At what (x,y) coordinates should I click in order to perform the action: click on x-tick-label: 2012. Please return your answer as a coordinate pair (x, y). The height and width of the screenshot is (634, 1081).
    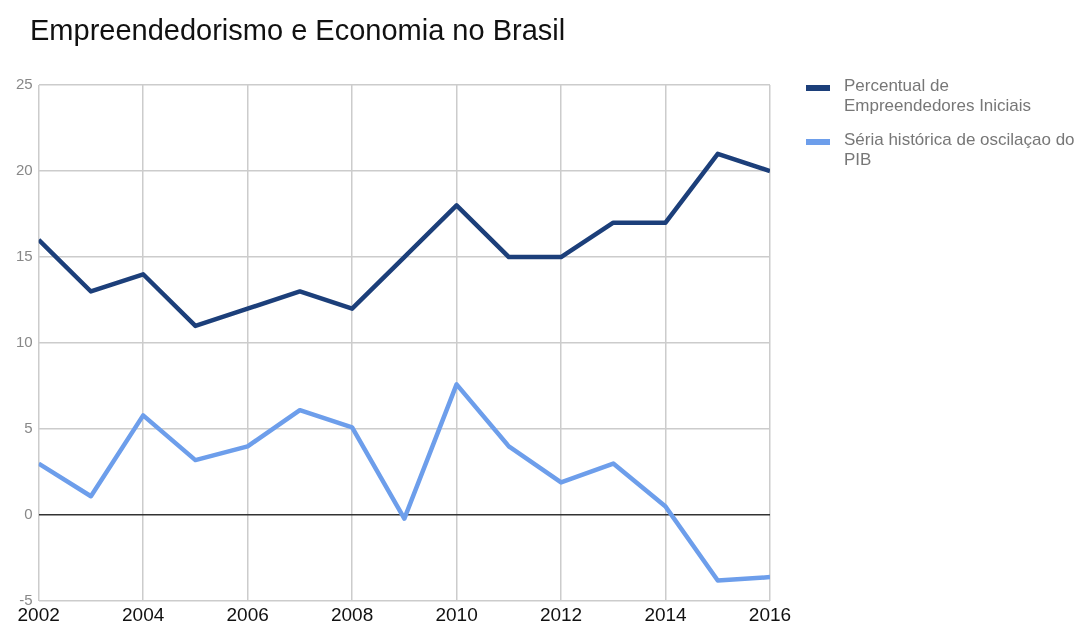
    Looking at the image, I should click on (561, 614).